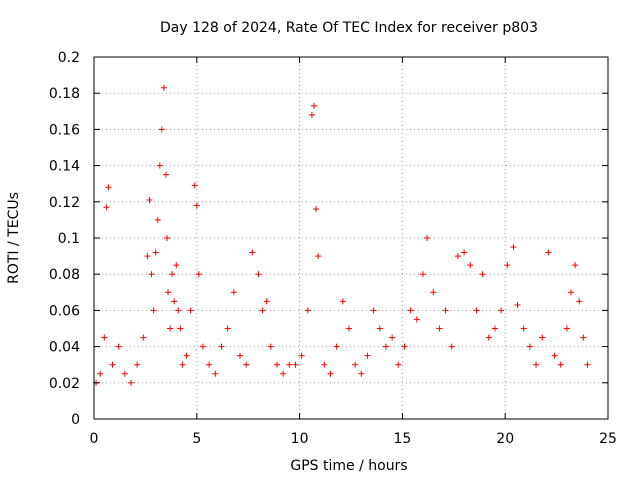 The height and width of the screenshot is (480, 640). I want to click on x-tick-label: 25, so click(608, 439).